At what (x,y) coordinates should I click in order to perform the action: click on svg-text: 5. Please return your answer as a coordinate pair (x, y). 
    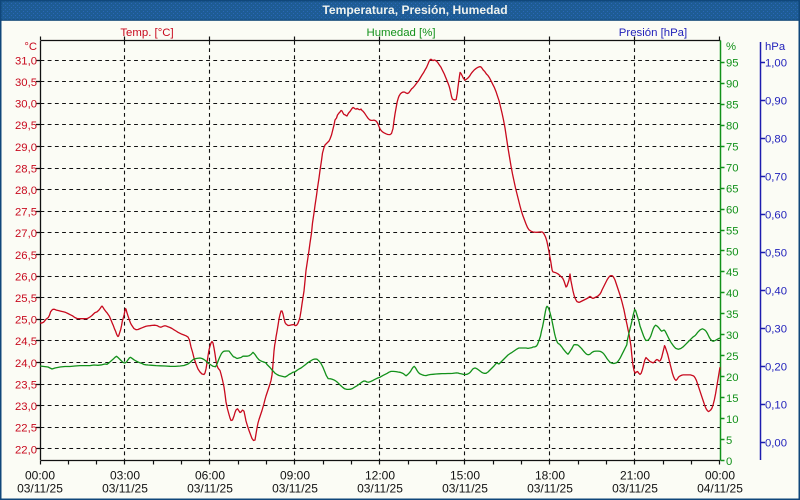
    Looking at the image, I should click on (729, 441).